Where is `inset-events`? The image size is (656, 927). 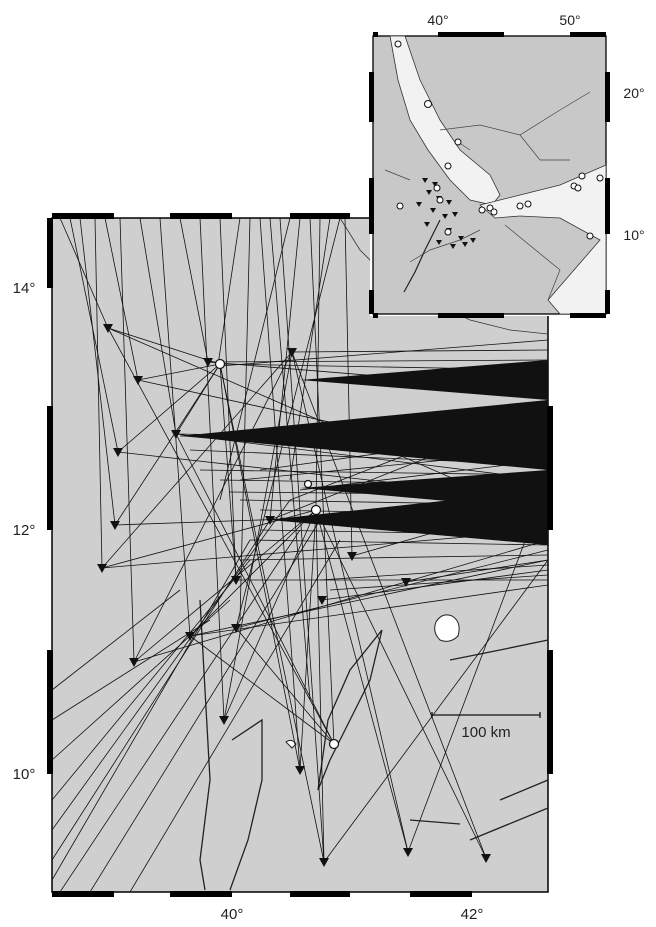 inset-events is located at coordinates (499, 140).